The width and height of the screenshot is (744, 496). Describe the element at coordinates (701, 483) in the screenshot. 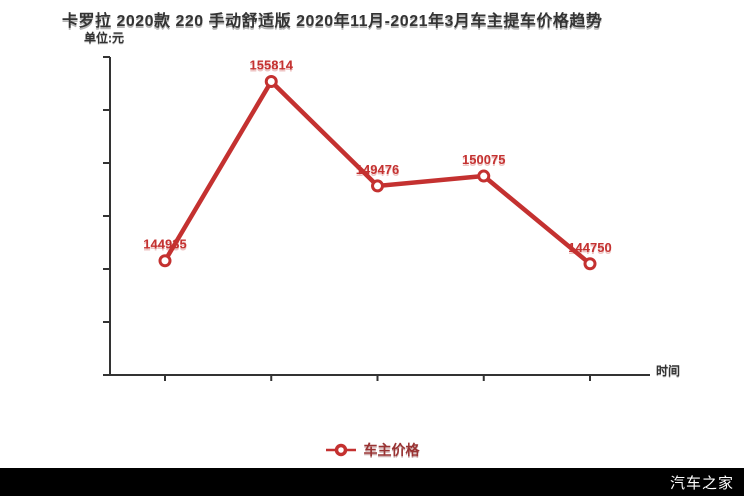

I see `watermark-autohome: 汽车之家` at that location.